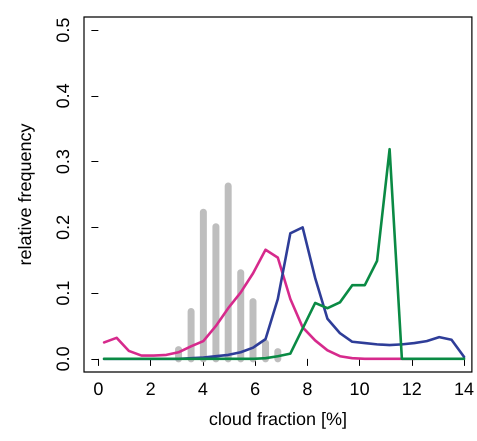 Image resolution: width=477 pixels, height=441 pixels. I want to click on x-tick-label: 8, so click(307, 389).